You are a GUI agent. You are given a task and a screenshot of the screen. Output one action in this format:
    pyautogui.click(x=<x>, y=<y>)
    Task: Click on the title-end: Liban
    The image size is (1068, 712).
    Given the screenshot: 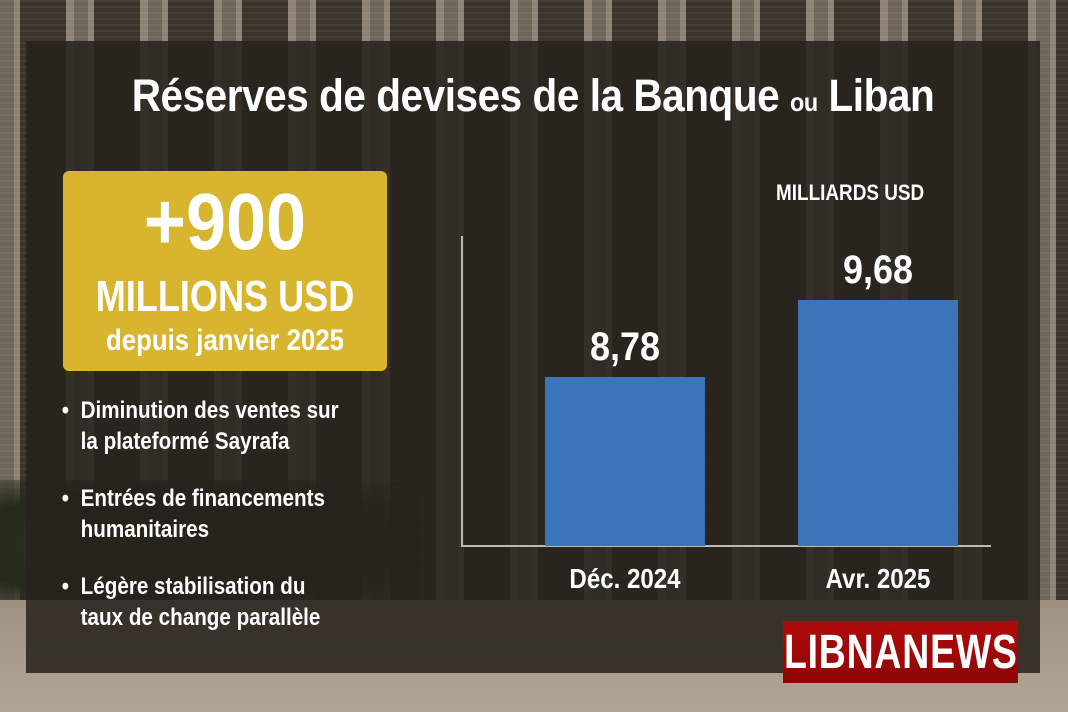 What is the action you would take?
    pyautogui.click(x=881, y=95)
    